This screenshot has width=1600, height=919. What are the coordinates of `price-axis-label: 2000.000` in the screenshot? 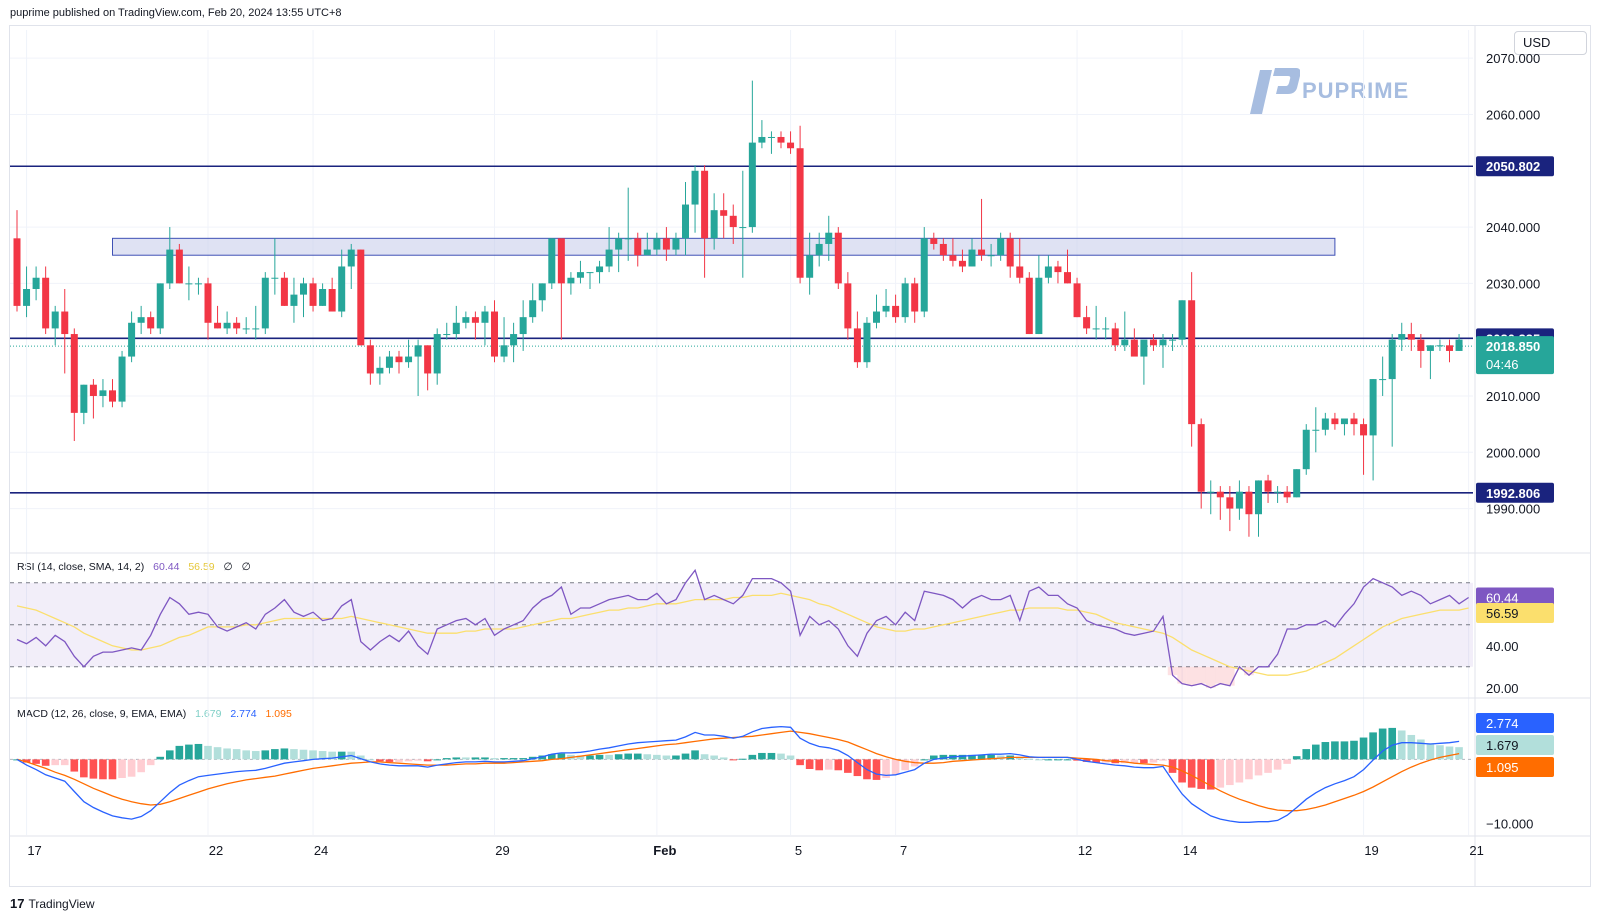 It's located at (1513, 452).